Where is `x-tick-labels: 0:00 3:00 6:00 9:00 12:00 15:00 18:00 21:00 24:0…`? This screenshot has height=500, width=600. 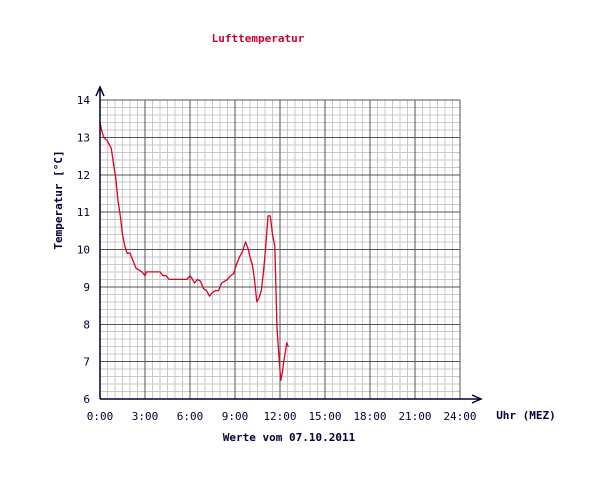
x-tick-labels: 0:00 3:00 6:00 9:00 12:00 15:00 18:00 21:00 24:0… is located at coordinates (282, 416).